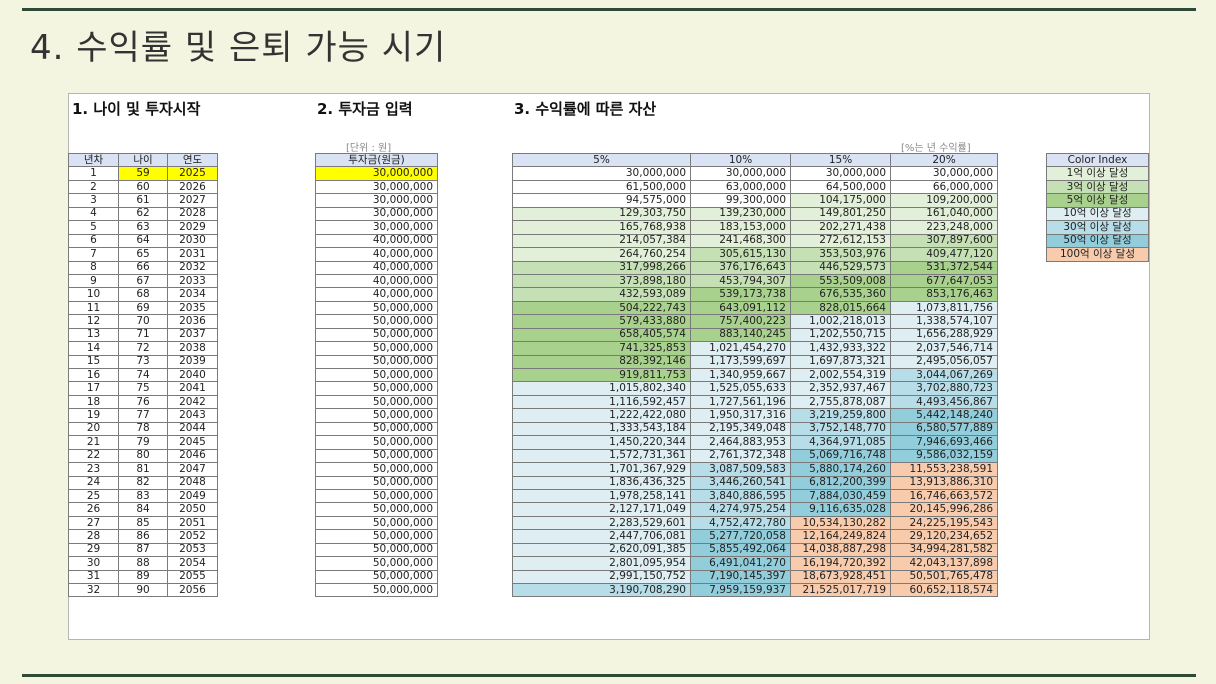 The width and height of the screenshot is (1216, 684). I want to click on asset-cell: 2,002,554,319, so click(840, 375).